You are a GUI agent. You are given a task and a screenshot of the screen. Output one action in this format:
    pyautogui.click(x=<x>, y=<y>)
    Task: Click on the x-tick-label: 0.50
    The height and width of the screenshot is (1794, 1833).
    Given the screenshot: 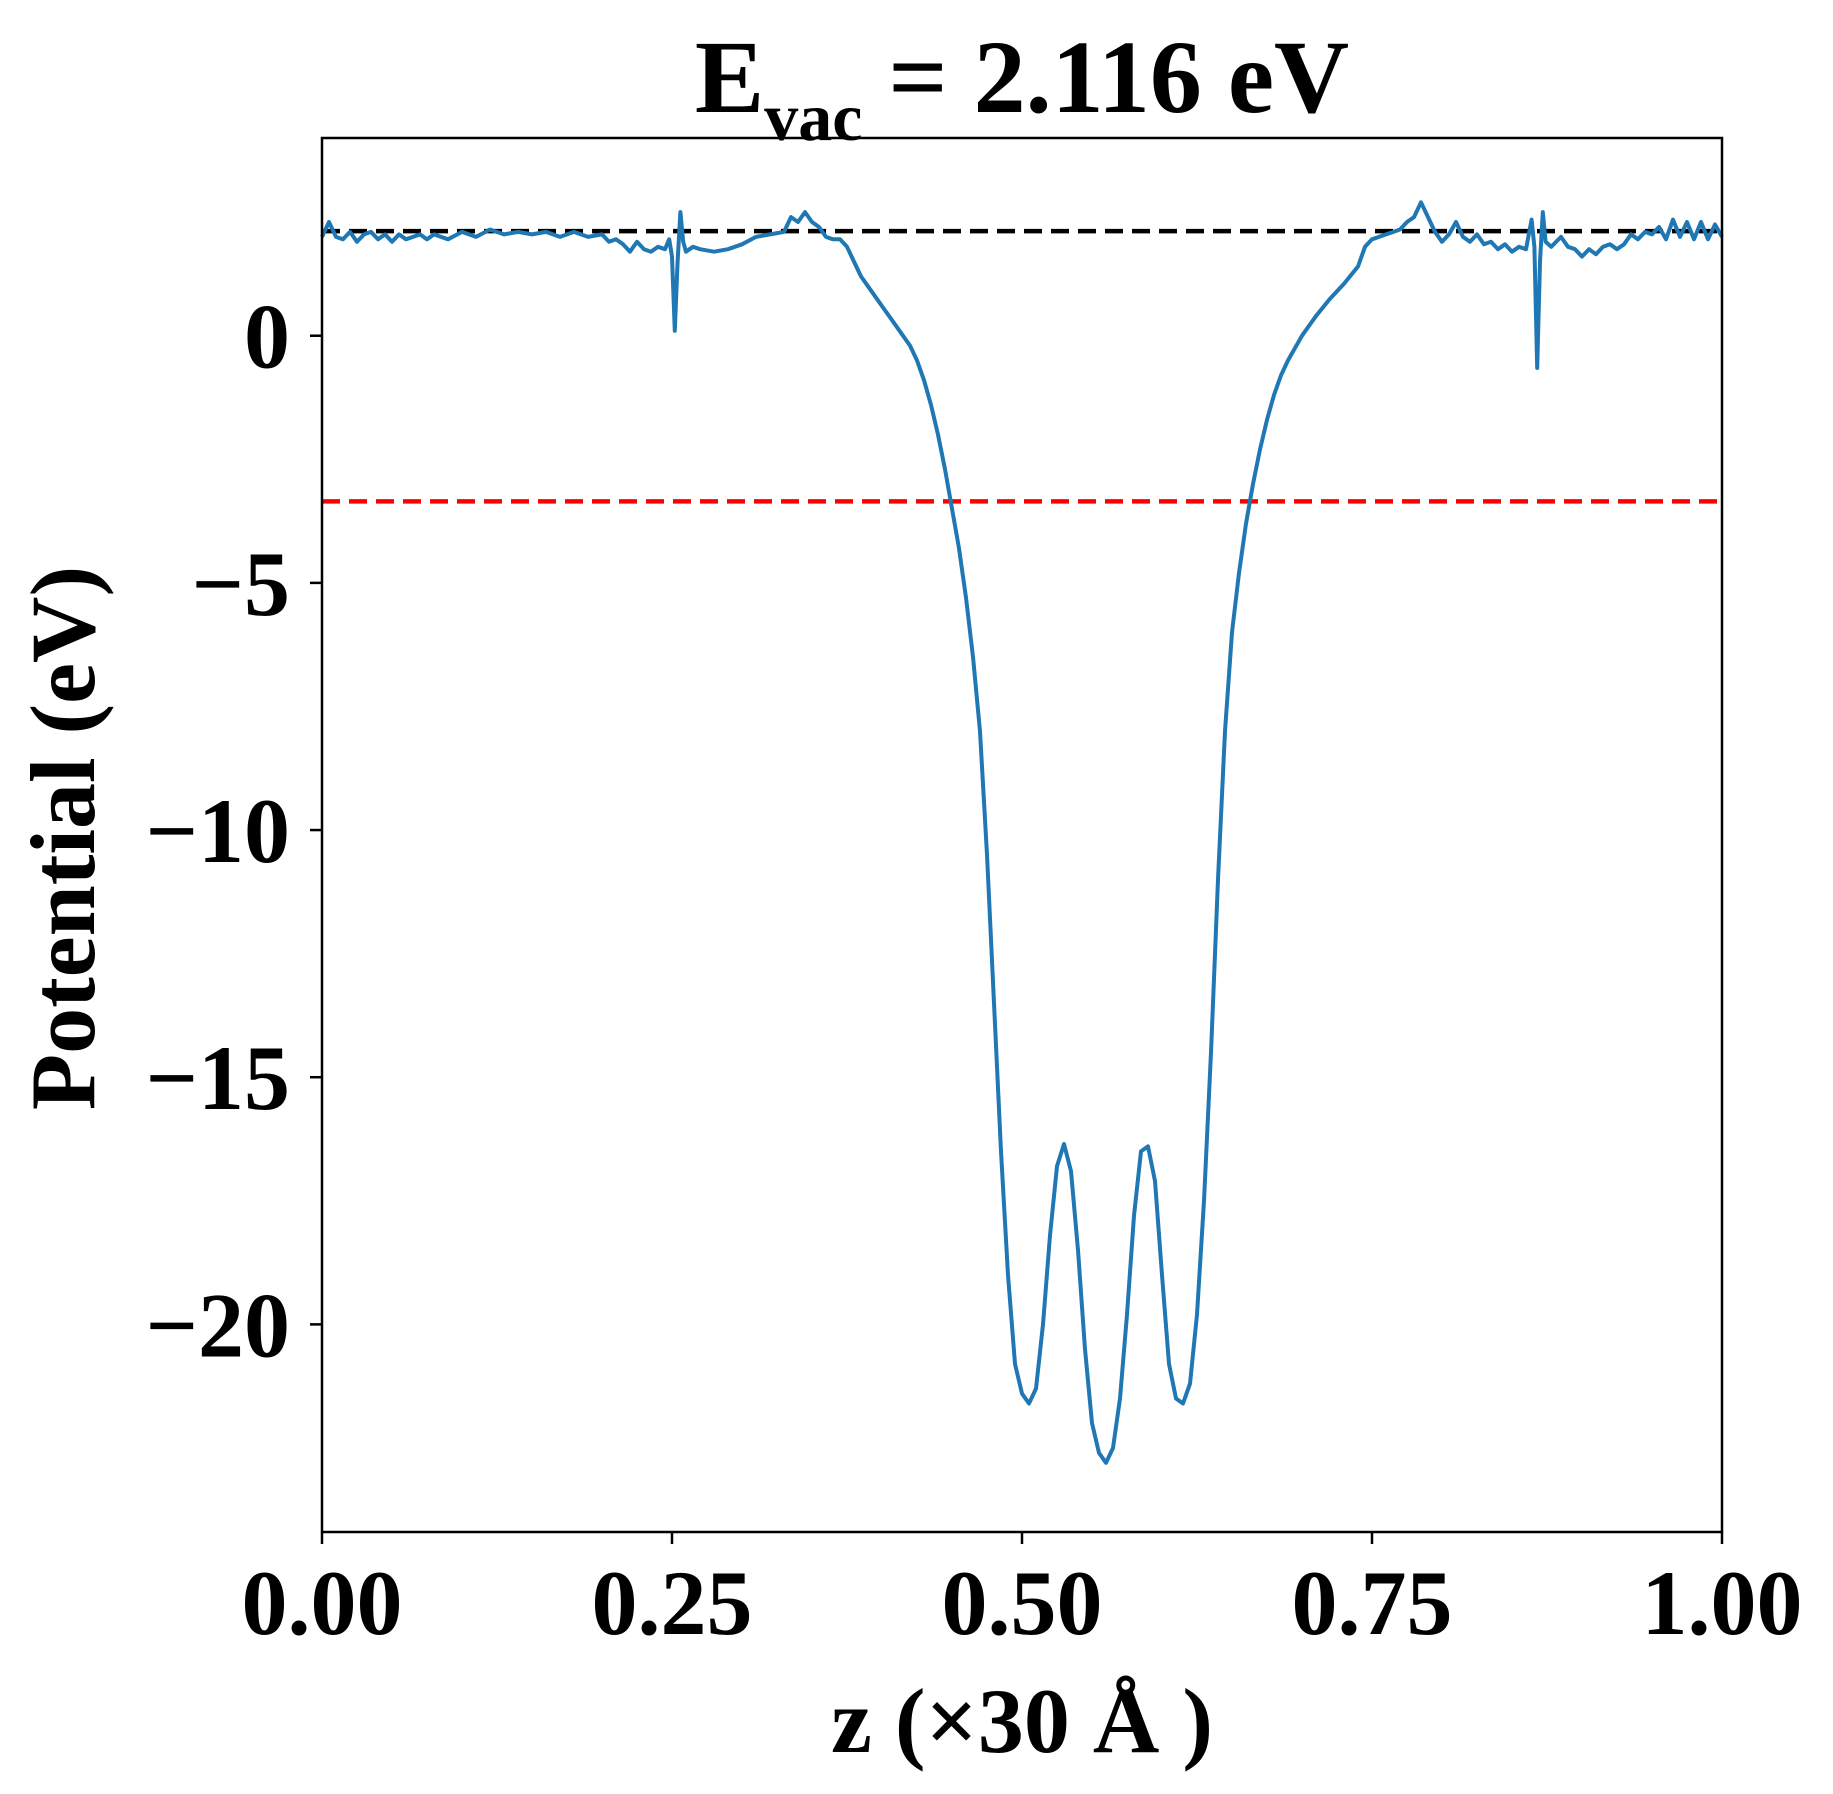 What is the action you would take?
    pyautogui.click(x=1022, y=1603)
    